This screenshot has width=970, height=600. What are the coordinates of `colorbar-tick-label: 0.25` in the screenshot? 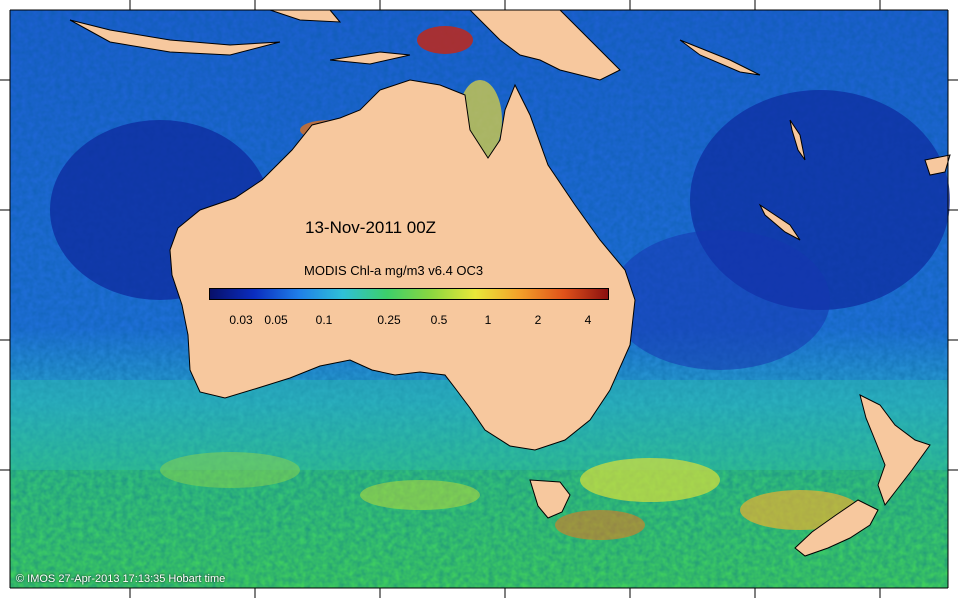 It's located at (389, 320).